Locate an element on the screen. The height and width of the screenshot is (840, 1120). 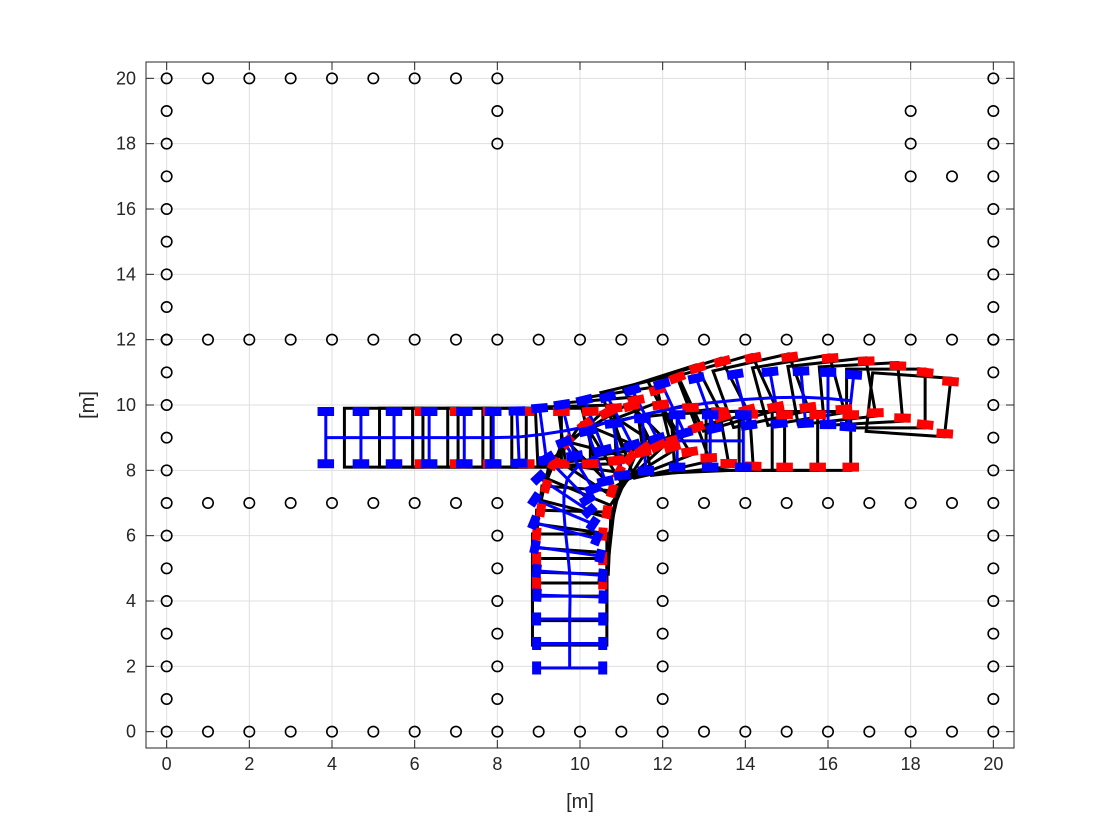
y-tick-label: 8 is located at coordinates (131, 470).